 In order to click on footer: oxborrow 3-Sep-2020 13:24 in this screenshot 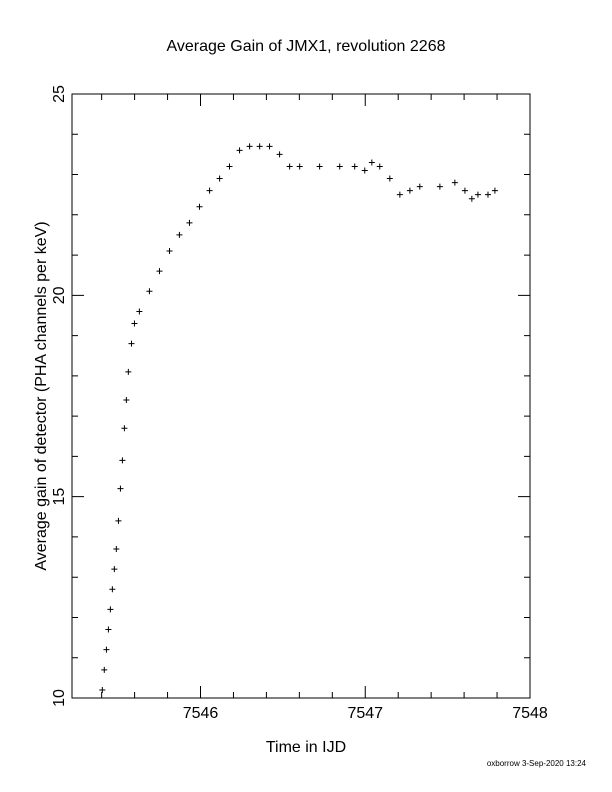, I will do `click(537, 763)`.